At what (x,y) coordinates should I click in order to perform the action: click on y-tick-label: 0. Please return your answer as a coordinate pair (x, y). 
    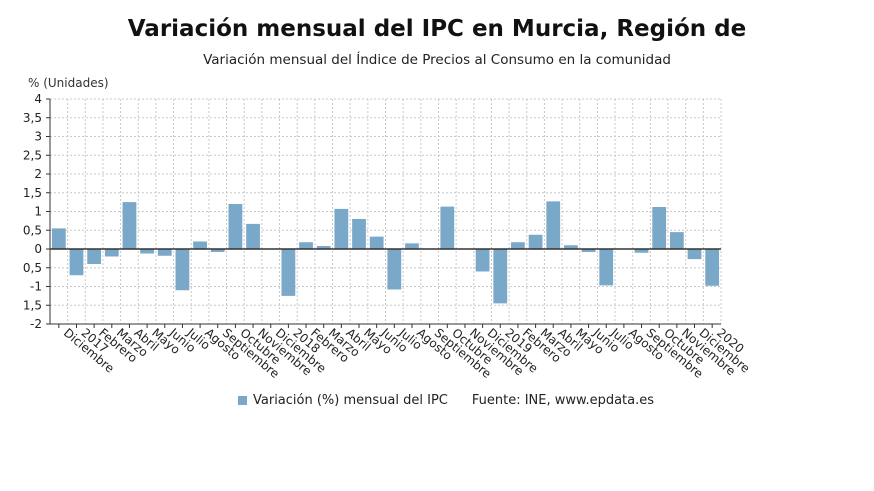
    Looking at the image, I should click on (38, 249).